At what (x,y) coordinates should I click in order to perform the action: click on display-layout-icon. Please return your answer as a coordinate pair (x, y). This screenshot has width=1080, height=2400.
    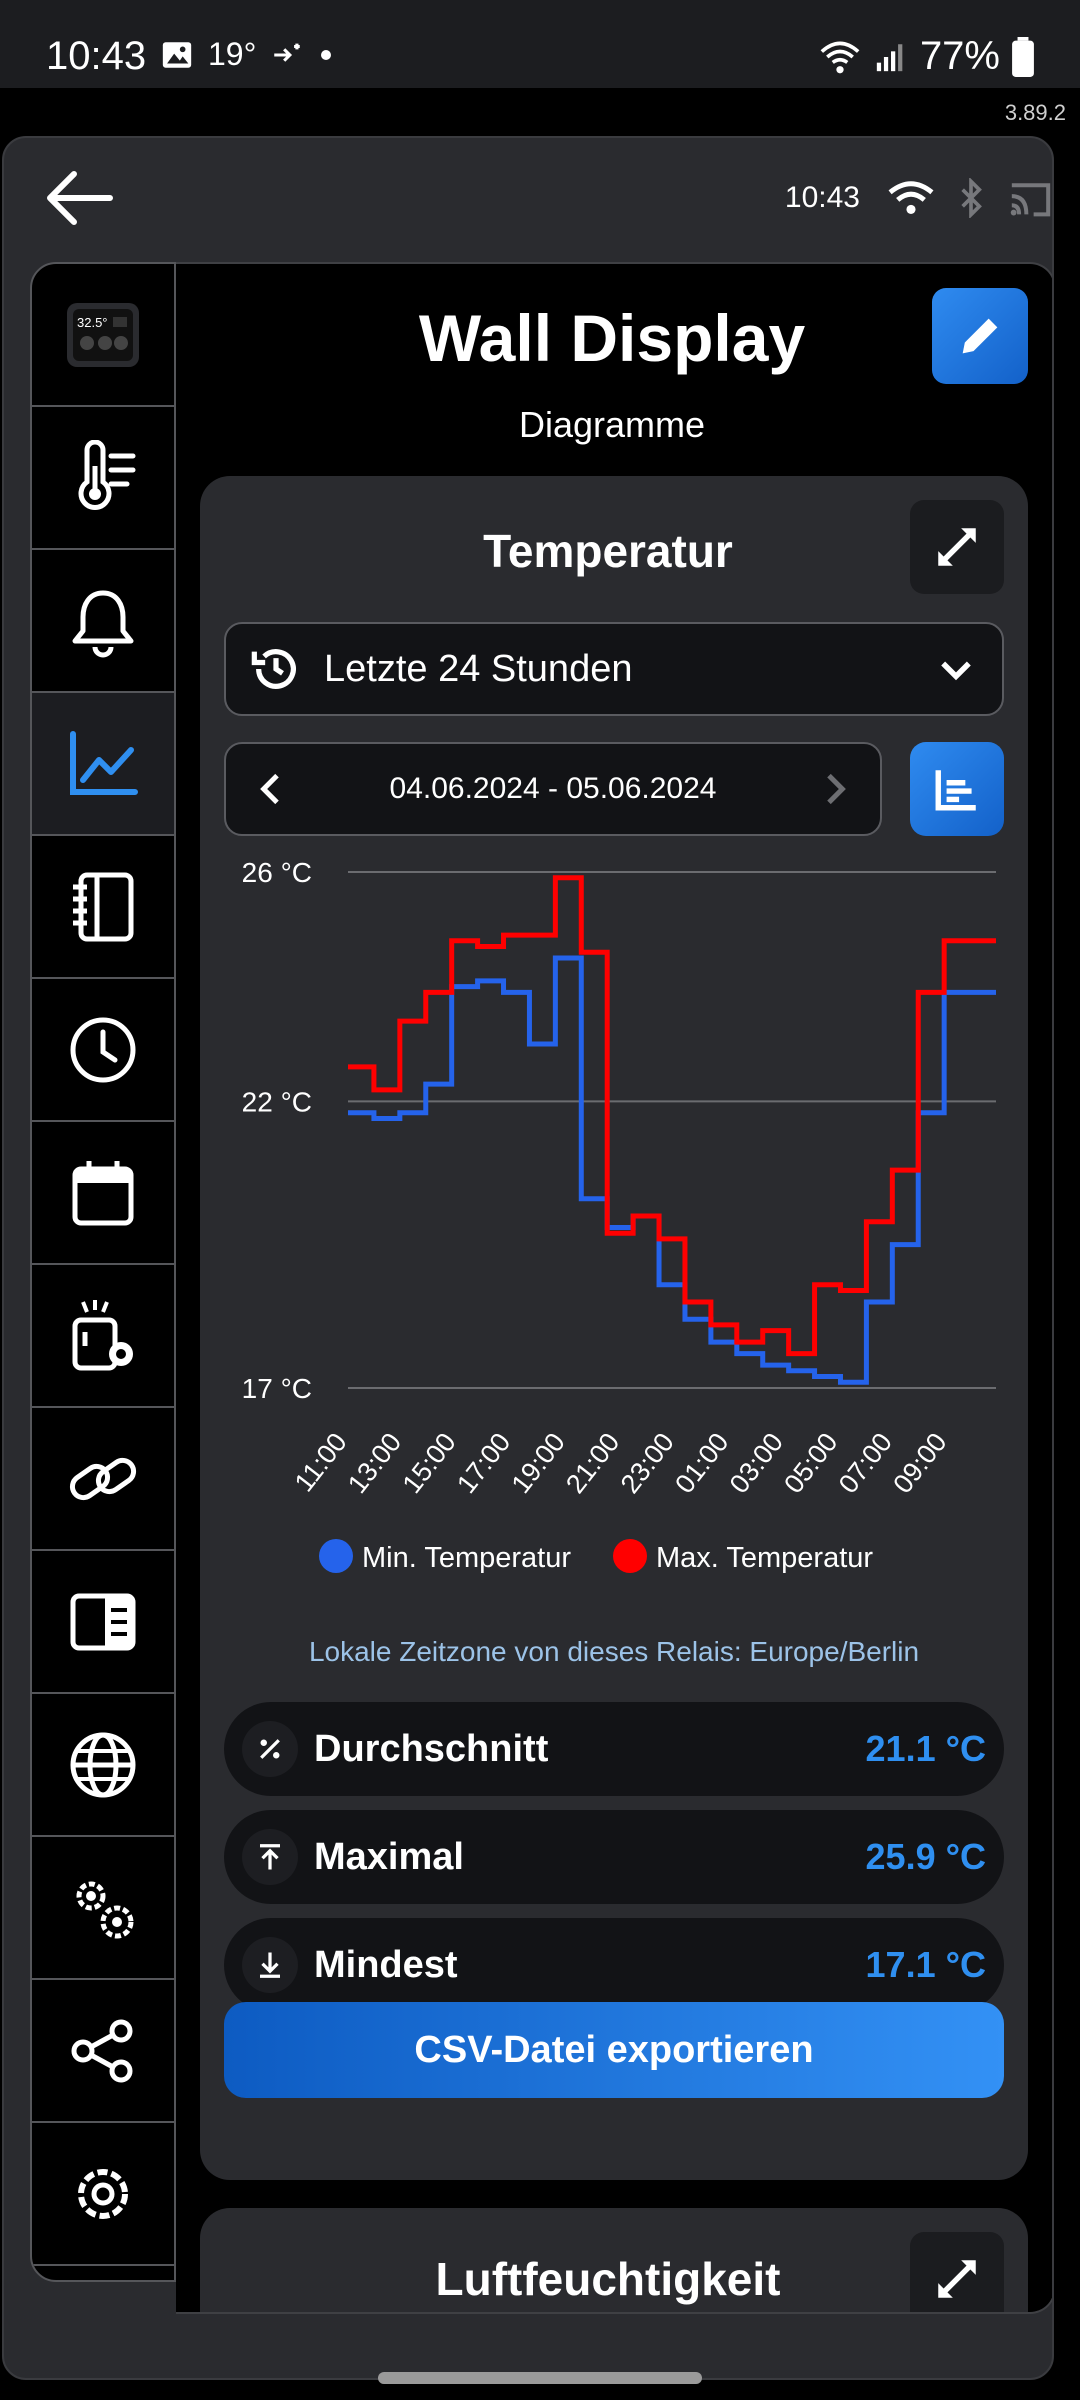
    Looking at the image, I should click on (103, 1621).